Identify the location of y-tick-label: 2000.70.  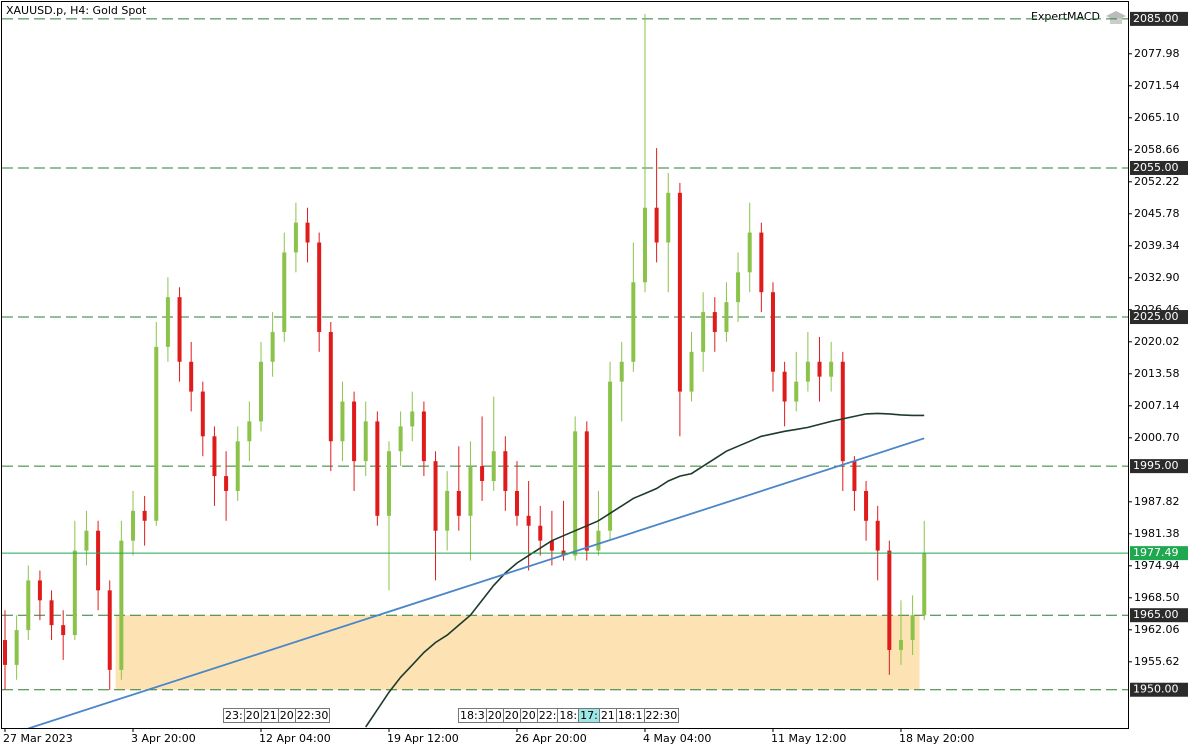
(1157, 437).